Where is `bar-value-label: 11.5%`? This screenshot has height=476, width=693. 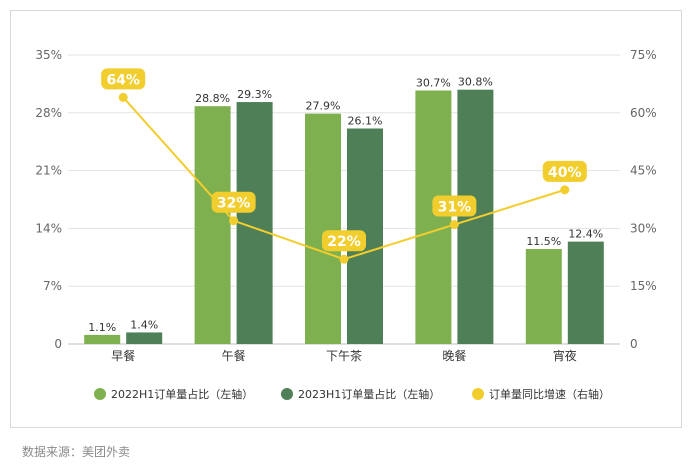
bar-value-label: 11.5% is located at coordinates (543, 241).